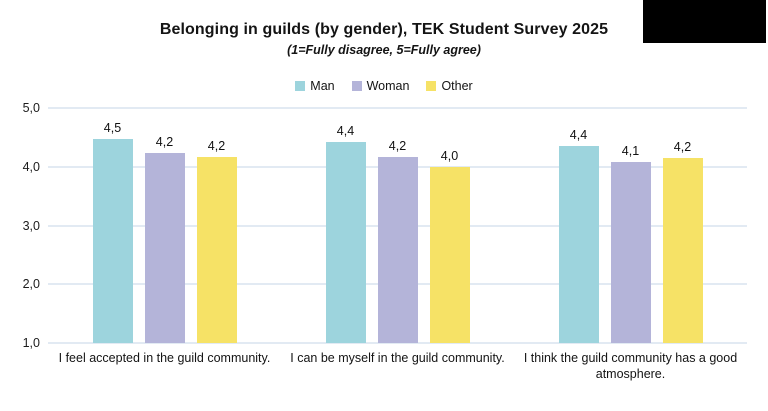  What do you see at coordinates (431, 86) in the screenshot?
I see `legend-swatch-other` at bounding box center [431, 86].